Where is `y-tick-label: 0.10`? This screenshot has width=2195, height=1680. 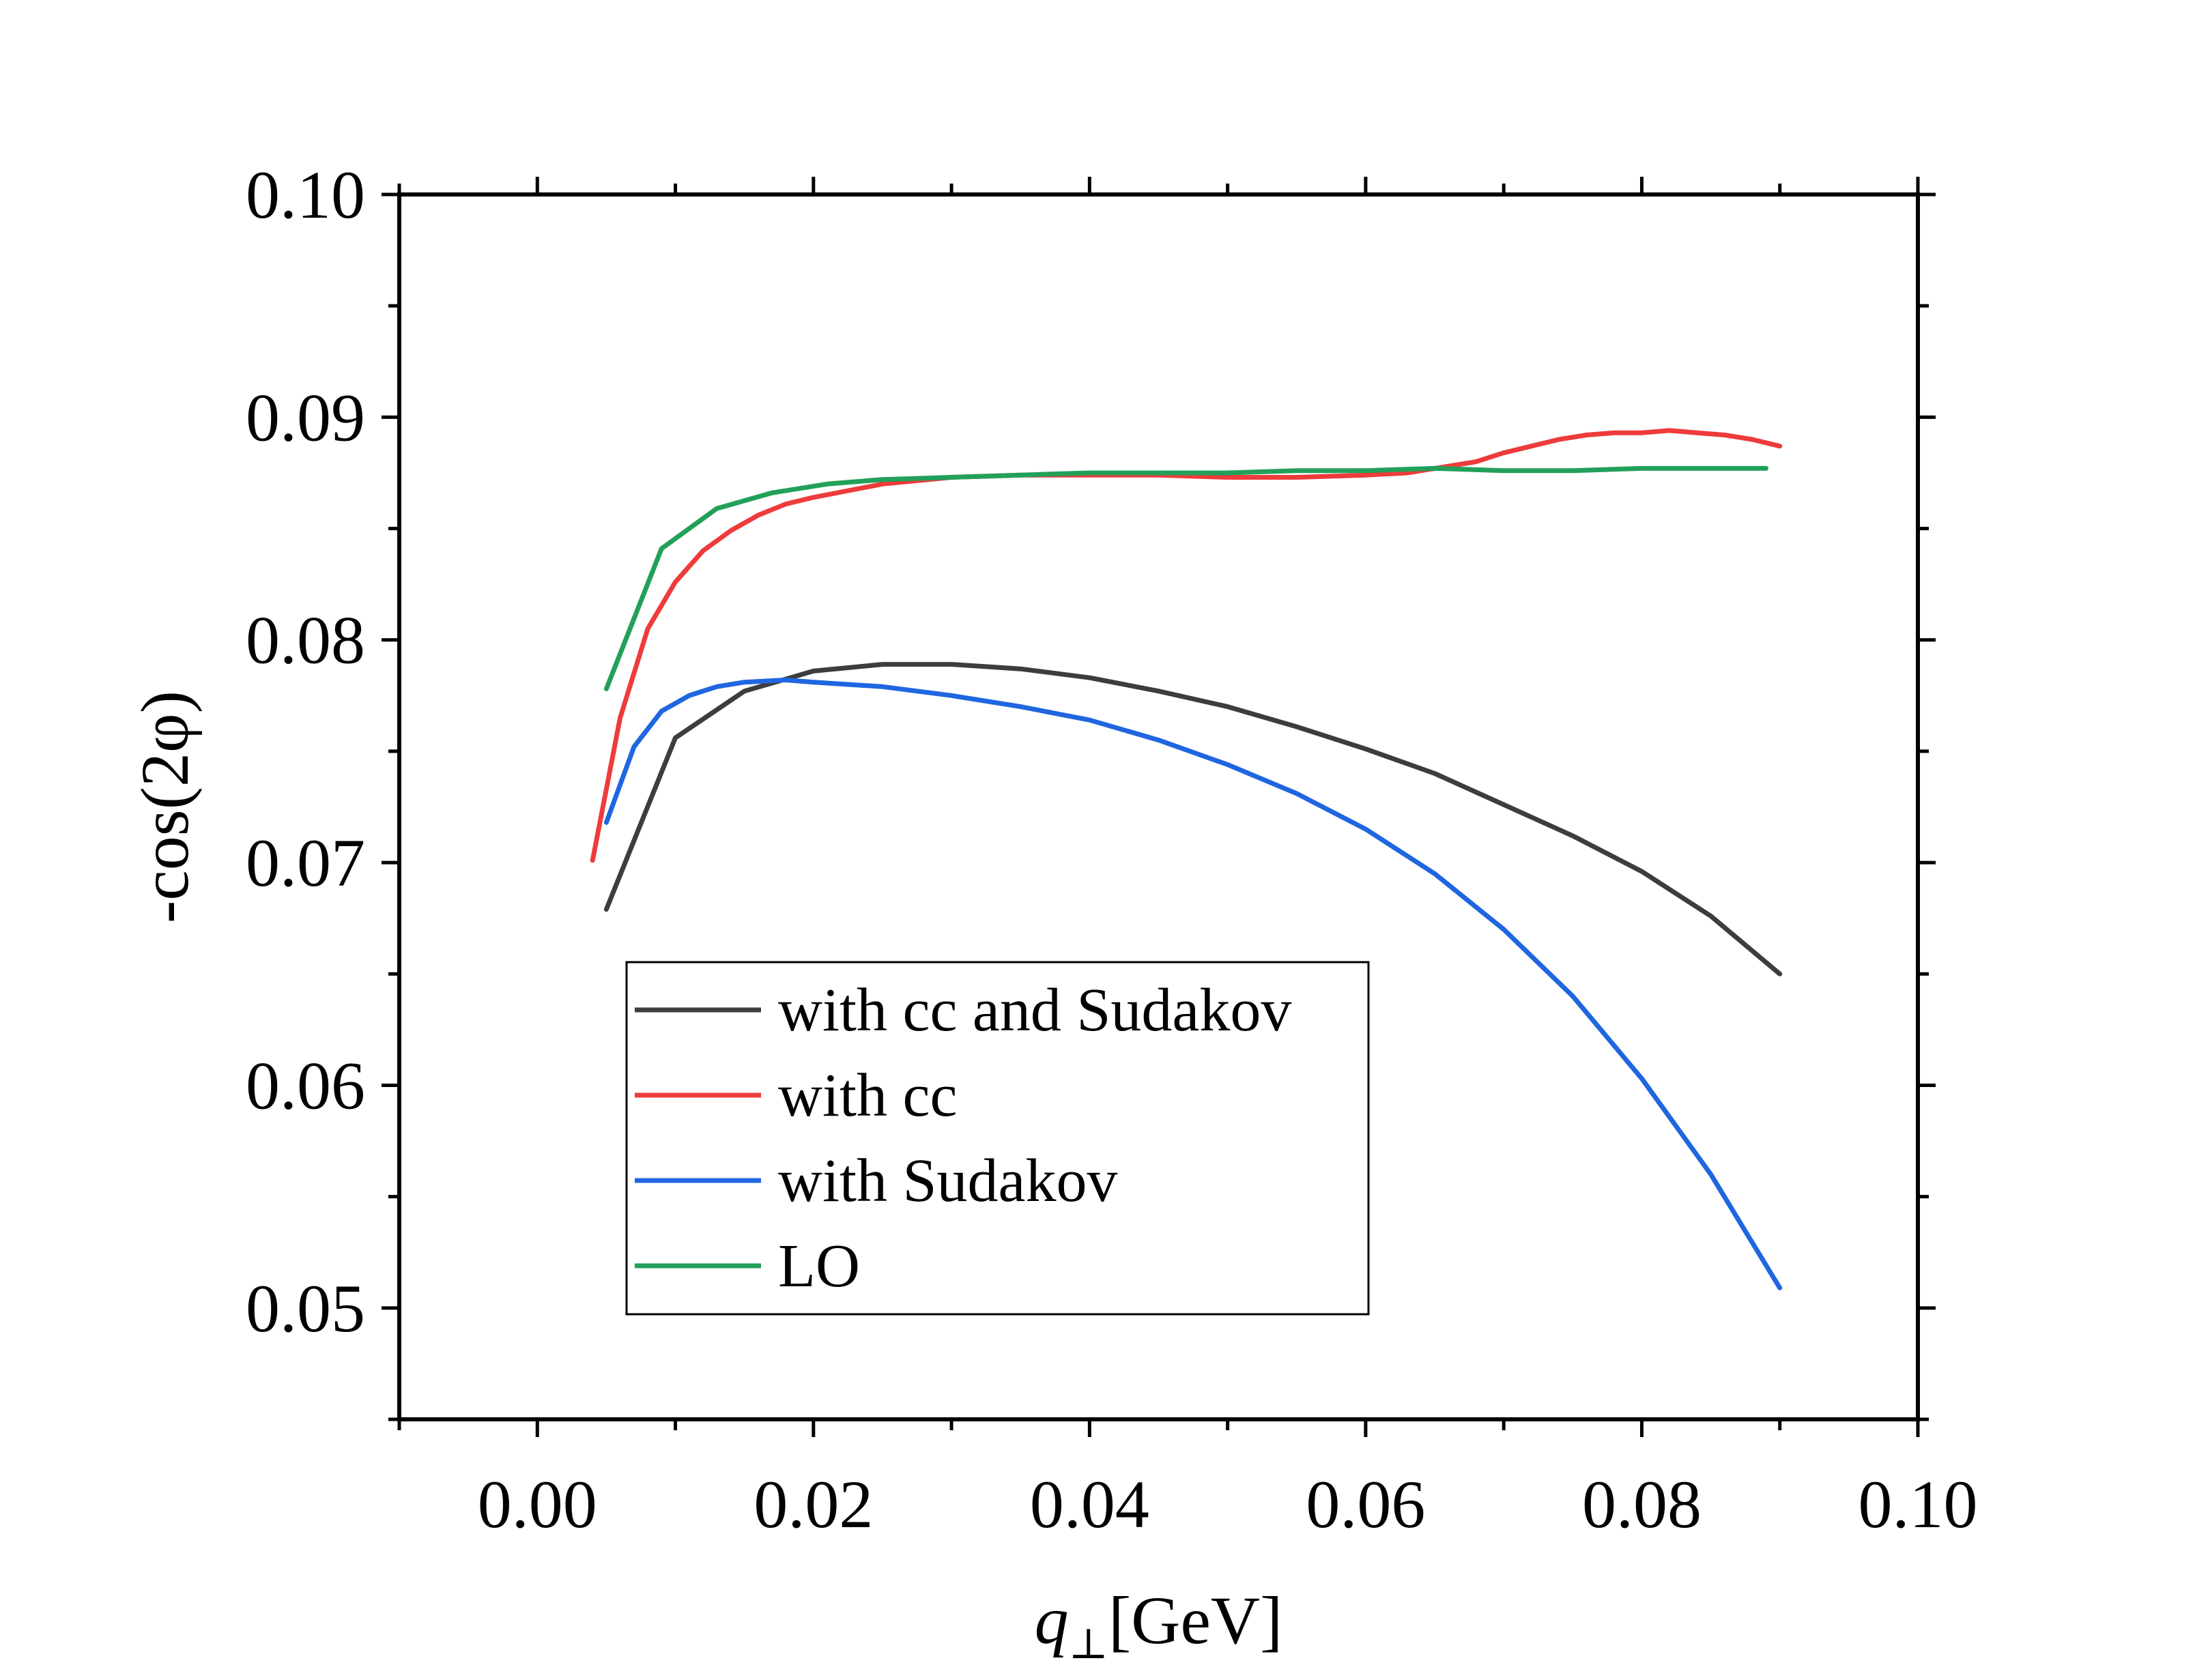
y-tick-label: 0.10 is located at coordinates (306, 195).